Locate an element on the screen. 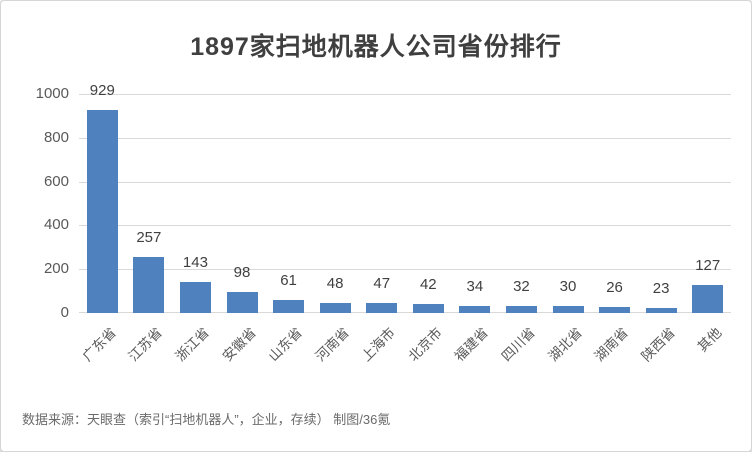 The width and height of the screenshot is (752, 452). bar-value-label: 26 is located at coordinates (614, 288).